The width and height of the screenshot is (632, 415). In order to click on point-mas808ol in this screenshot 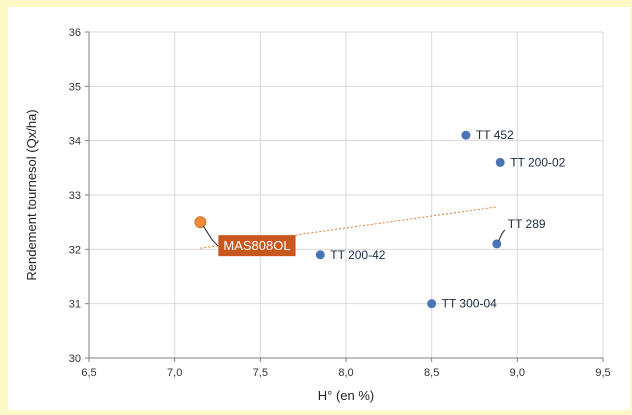, I will do `click(200, 222)`.